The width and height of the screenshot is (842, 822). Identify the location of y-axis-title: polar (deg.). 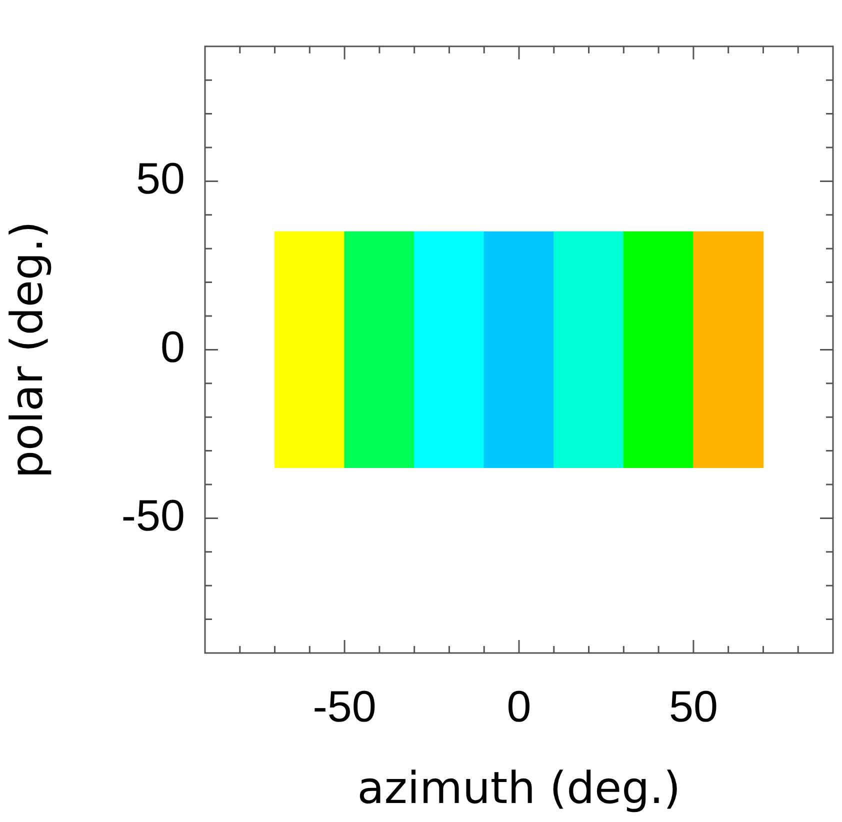
(27, 349).